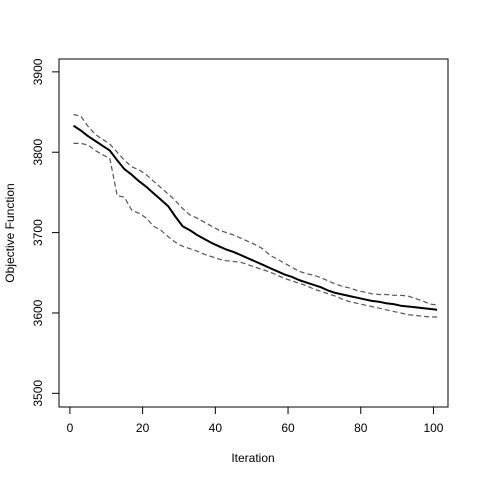 The height and width of the screenshot is (480, 480). What do you see at coordinates (433, 428) in the screenshot?
I see `x-tick-label: 100` at bounding box center [433, 428].